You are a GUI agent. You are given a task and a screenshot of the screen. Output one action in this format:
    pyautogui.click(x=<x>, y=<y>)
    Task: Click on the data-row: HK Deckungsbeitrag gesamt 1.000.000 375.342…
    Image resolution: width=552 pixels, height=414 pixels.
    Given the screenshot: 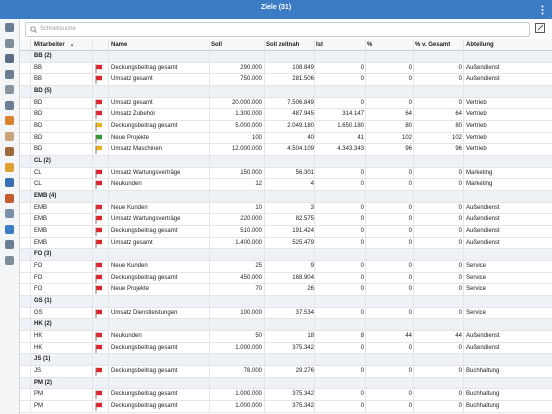 What is the action you would take?
    pyautogui.click(x=286, y=349)
    